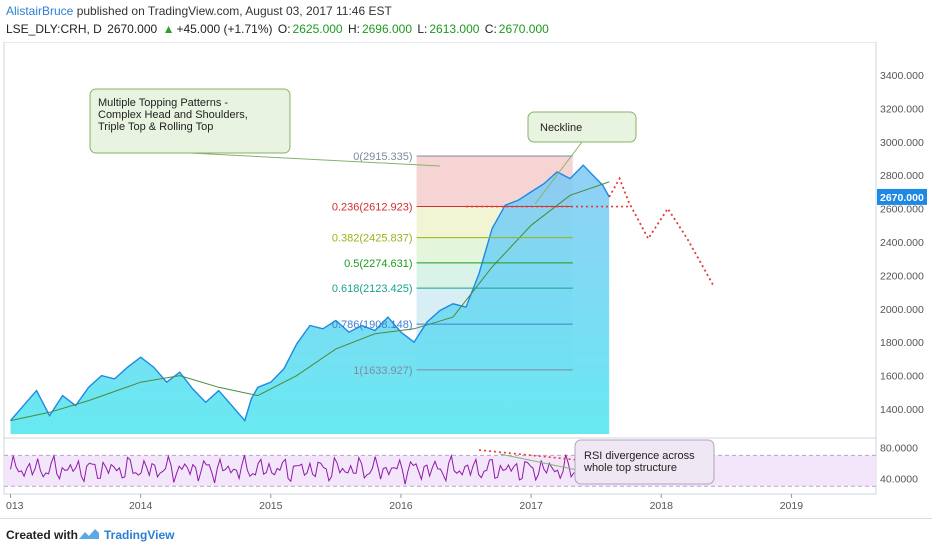 Image resolution: width=932 pixels, height=551 pixels. I want to click on close-value: 2670.000, so click(523, 29).